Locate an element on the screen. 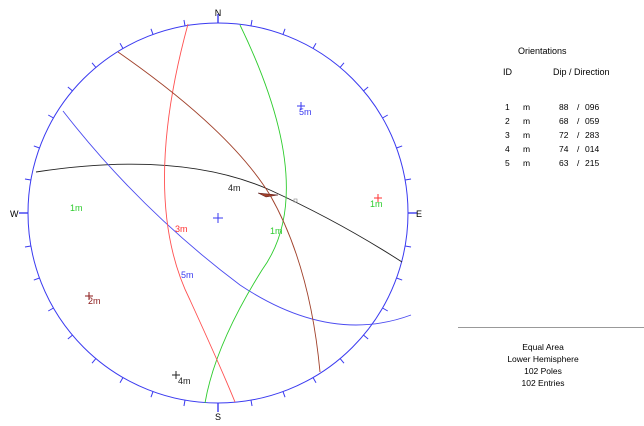 The image size is (644, 426). pole-label-2m: 2m is located at coordinates (94, 301).